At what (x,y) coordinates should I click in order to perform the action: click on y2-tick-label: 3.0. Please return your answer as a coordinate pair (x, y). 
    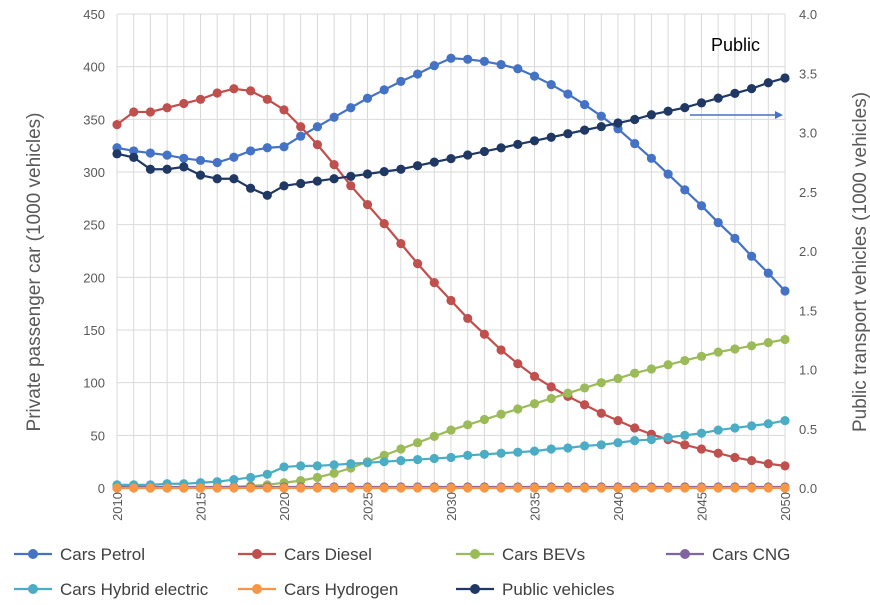
    Looking at the image, I should click on (808, 133).